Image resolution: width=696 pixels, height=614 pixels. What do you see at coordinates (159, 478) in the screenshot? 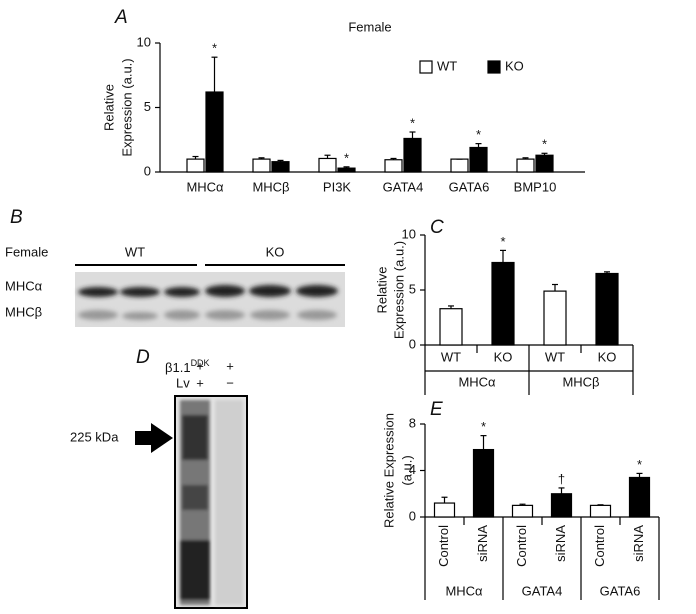
I see `panel-d: D β1.1DDK + + Lv + − 225 kDa` at bounding box center [159, 478].